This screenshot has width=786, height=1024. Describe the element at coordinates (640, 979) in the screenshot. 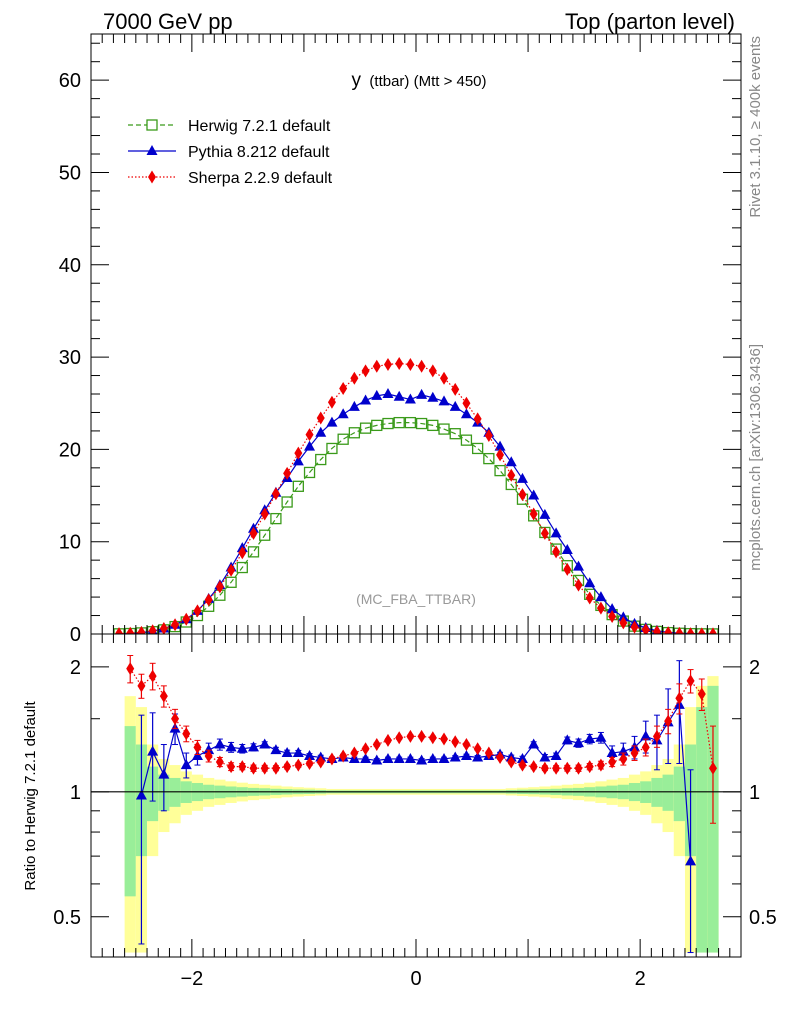

I see `x-tick-label: 2` at that location.